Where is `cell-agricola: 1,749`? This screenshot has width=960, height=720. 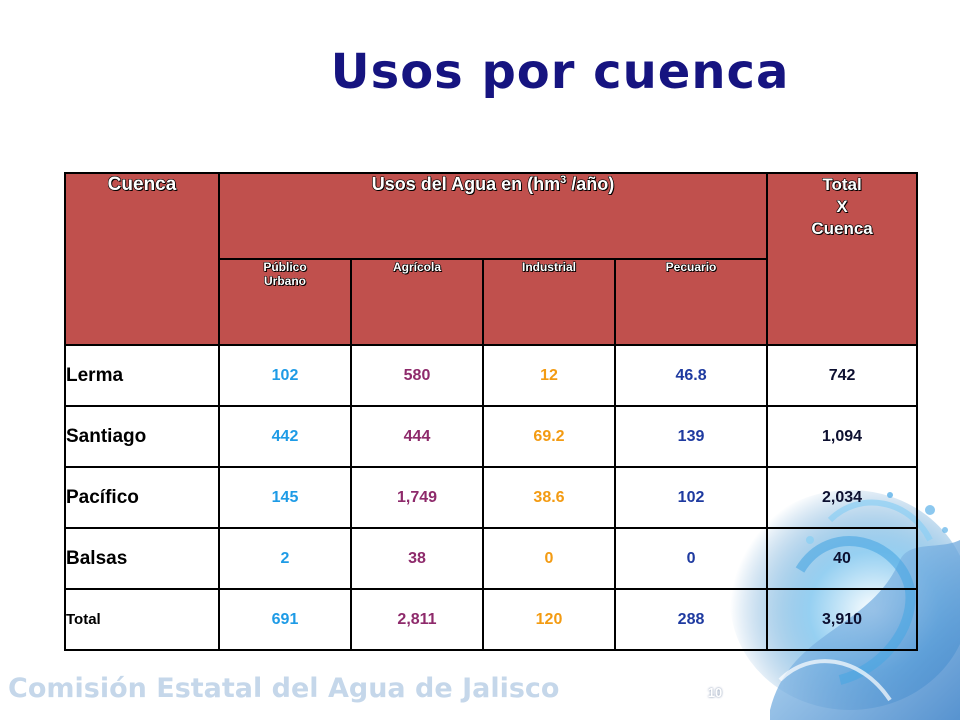
cell-agricola: 1,749 is located at coordinates (417, 497).